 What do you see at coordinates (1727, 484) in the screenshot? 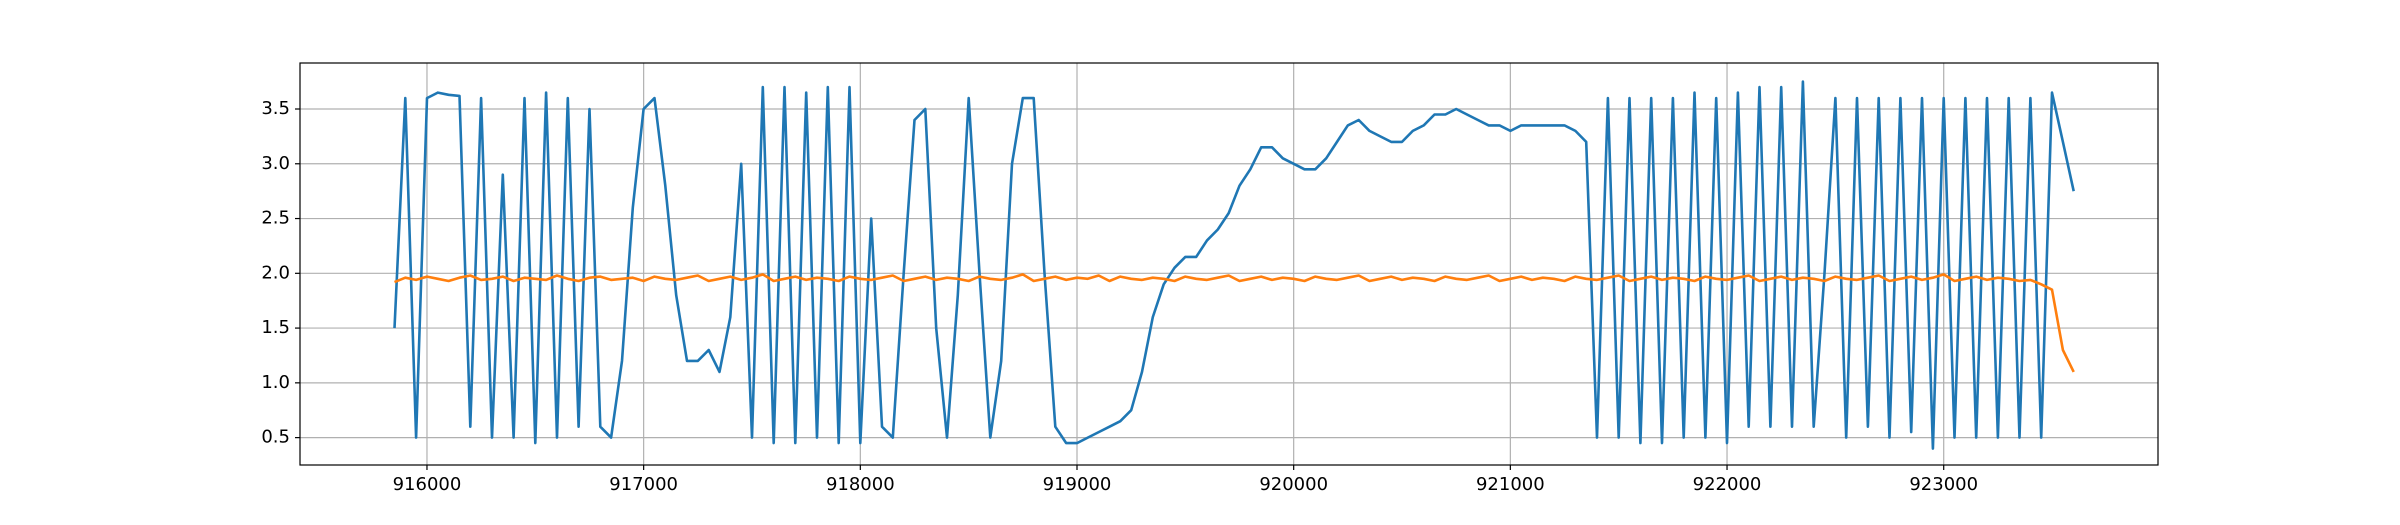
I see `x-tick-label: 922000` at bounding box center [1727, 484].